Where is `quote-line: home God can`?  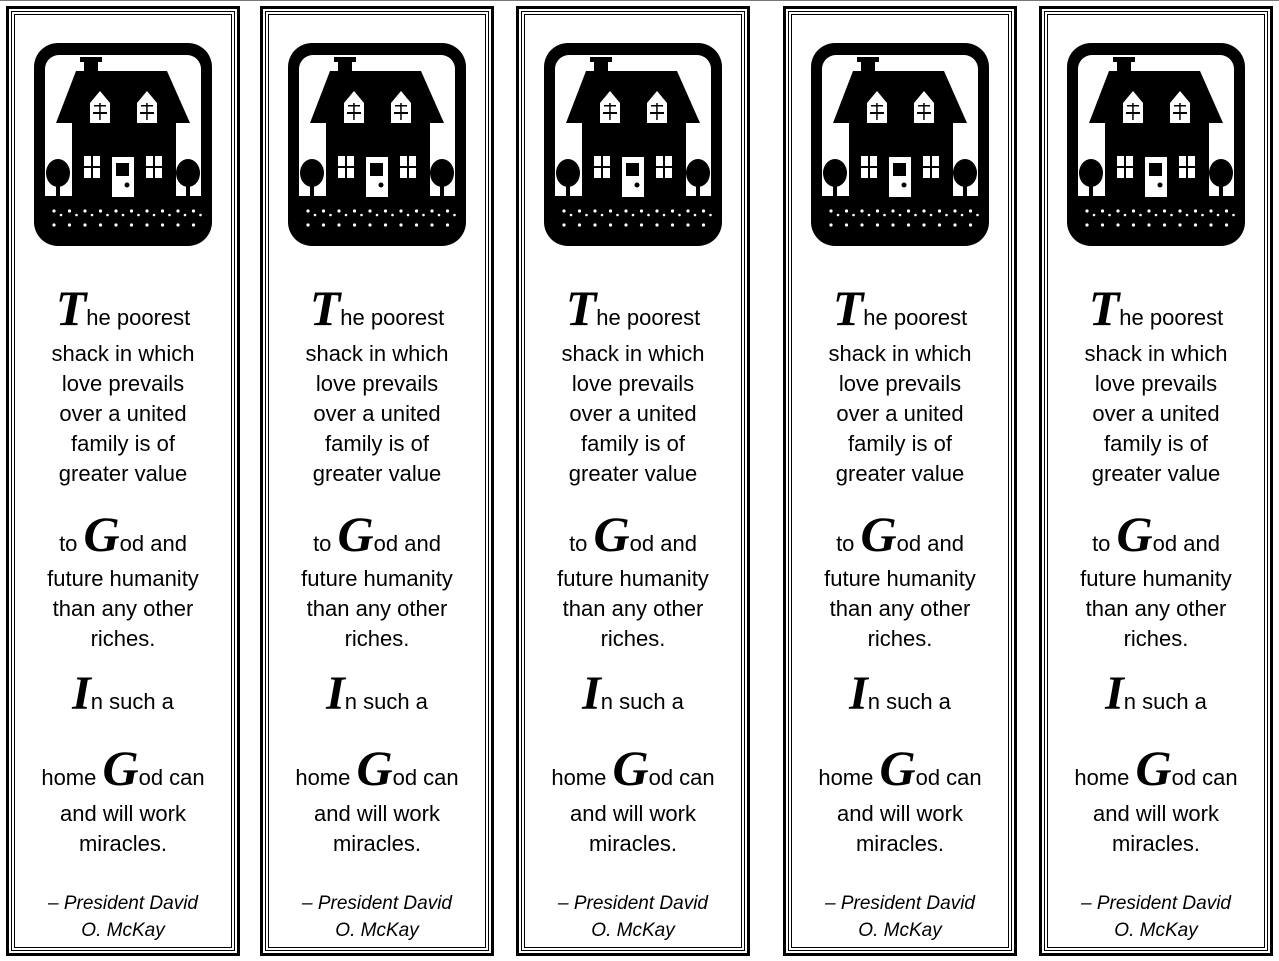
quote-line: home God can is located at coordinates (633, 768).